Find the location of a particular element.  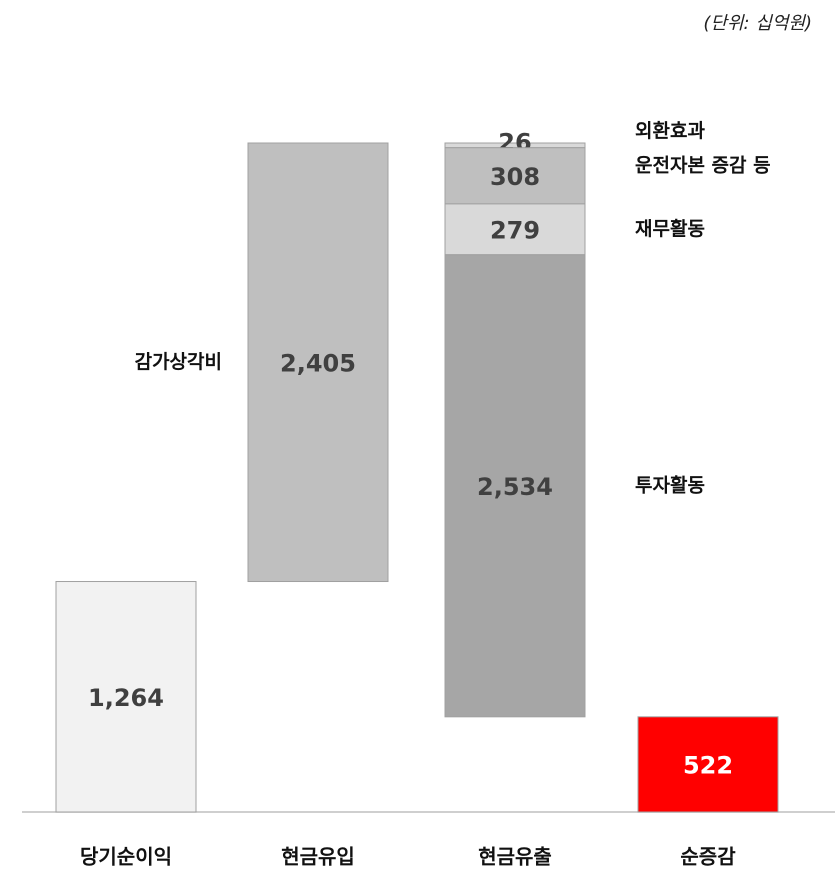

category-label: 당기순이익 is located at coordinates (126, 857).